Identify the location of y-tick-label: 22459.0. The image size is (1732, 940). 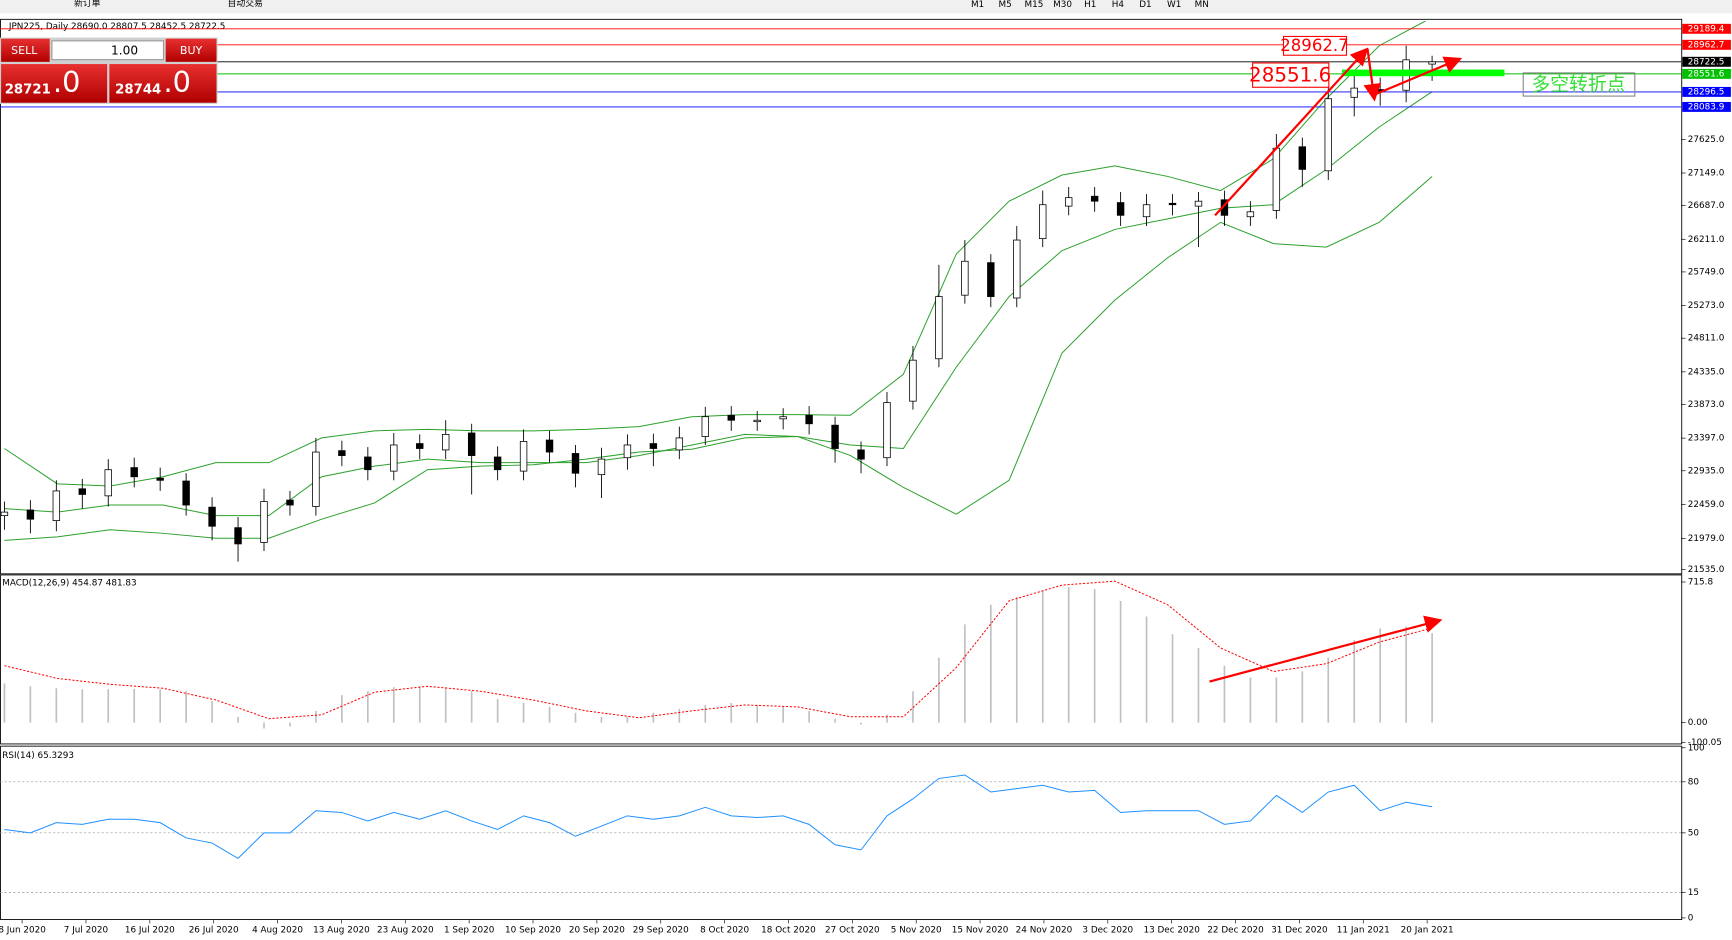
(1706, 505).